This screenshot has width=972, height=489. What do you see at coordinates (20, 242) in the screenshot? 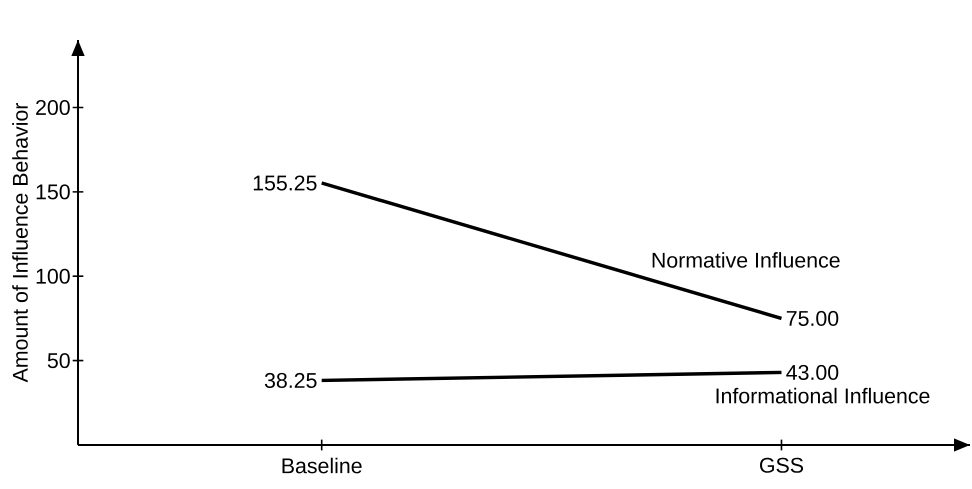
I see `y-axis-title: Amount of Influence Behavior` at bounding box center [20, 242].